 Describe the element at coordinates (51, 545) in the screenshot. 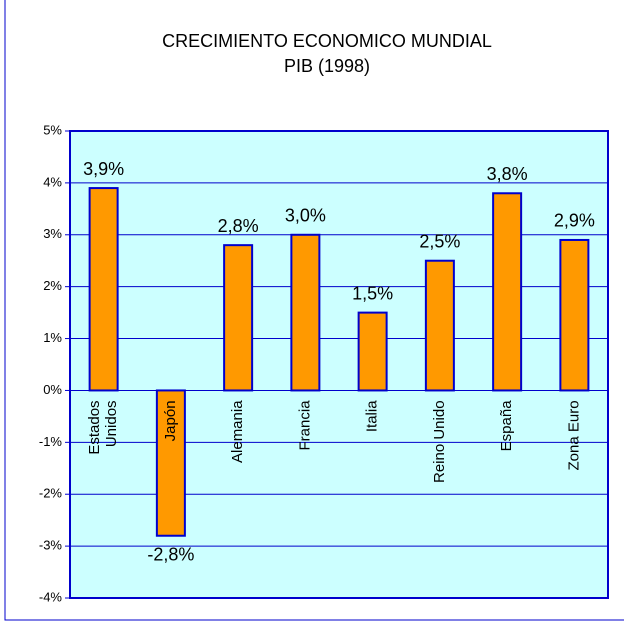

I see `y-tick-label: -3%` at that location.